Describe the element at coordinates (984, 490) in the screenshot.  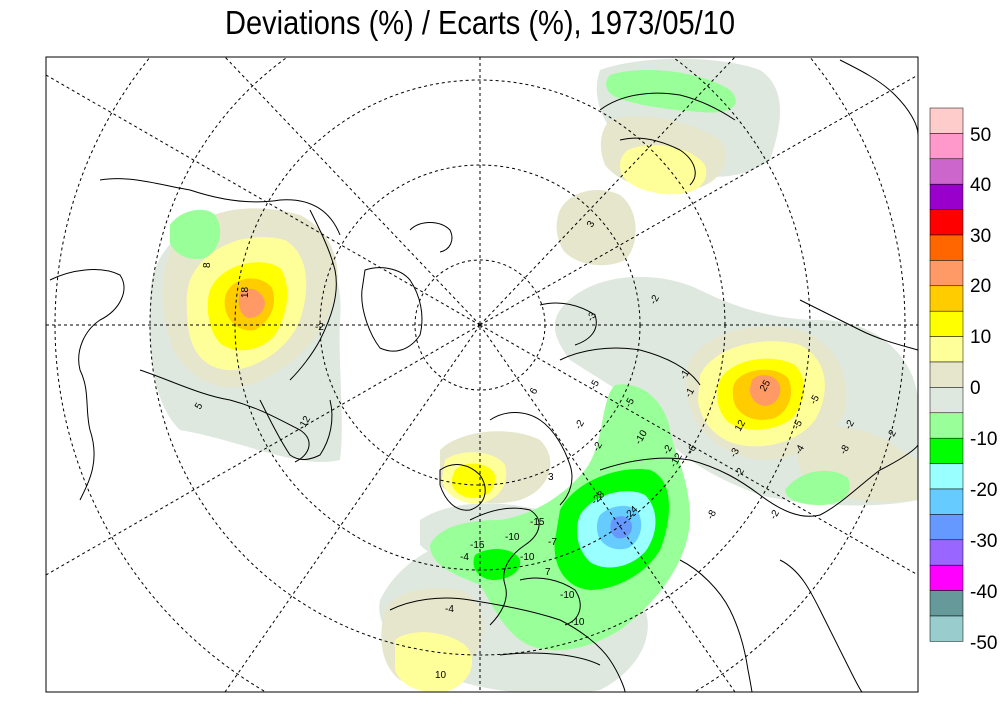
I see `legend-label: -20` at that location.